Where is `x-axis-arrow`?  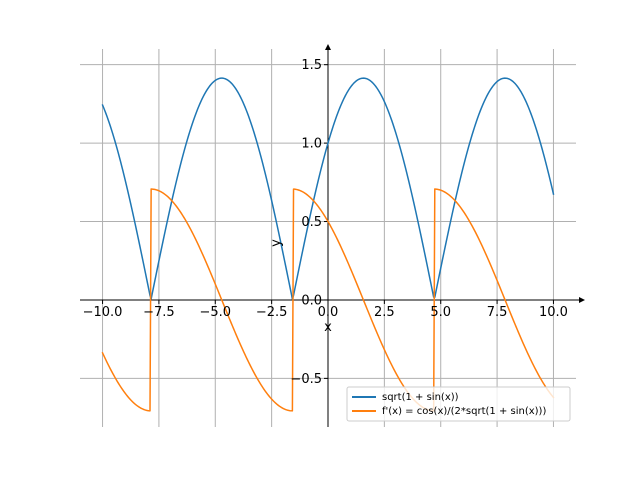
x-axis-arrow is located at coordinates (582, 299).